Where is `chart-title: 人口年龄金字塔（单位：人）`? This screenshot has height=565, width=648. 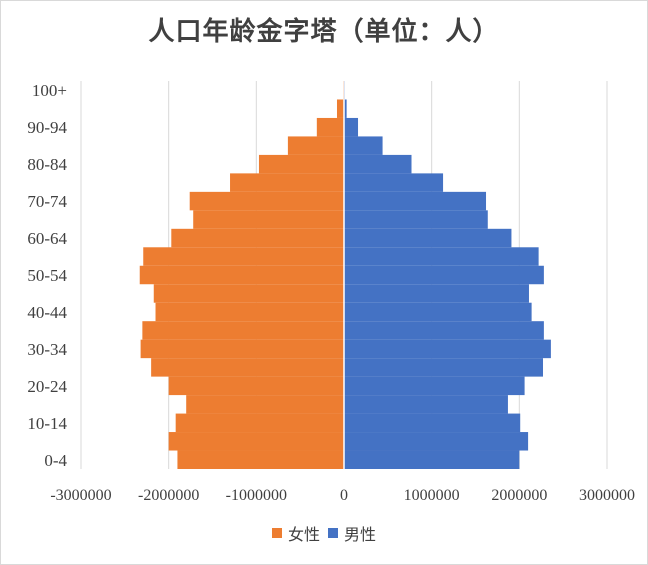
chart-title: 人口年龄金字塔（单位：人） is located at coordinates (324, 32).